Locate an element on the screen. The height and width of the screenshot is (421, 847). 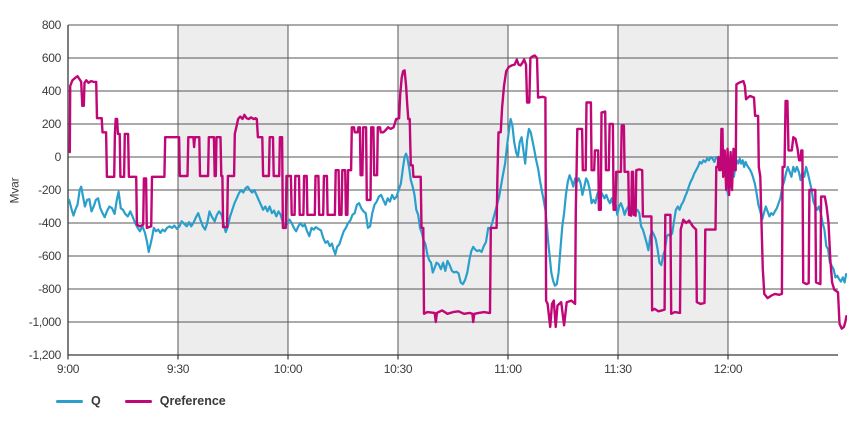
y-tick-label: -1,000 is located at coordinates (45, 322).